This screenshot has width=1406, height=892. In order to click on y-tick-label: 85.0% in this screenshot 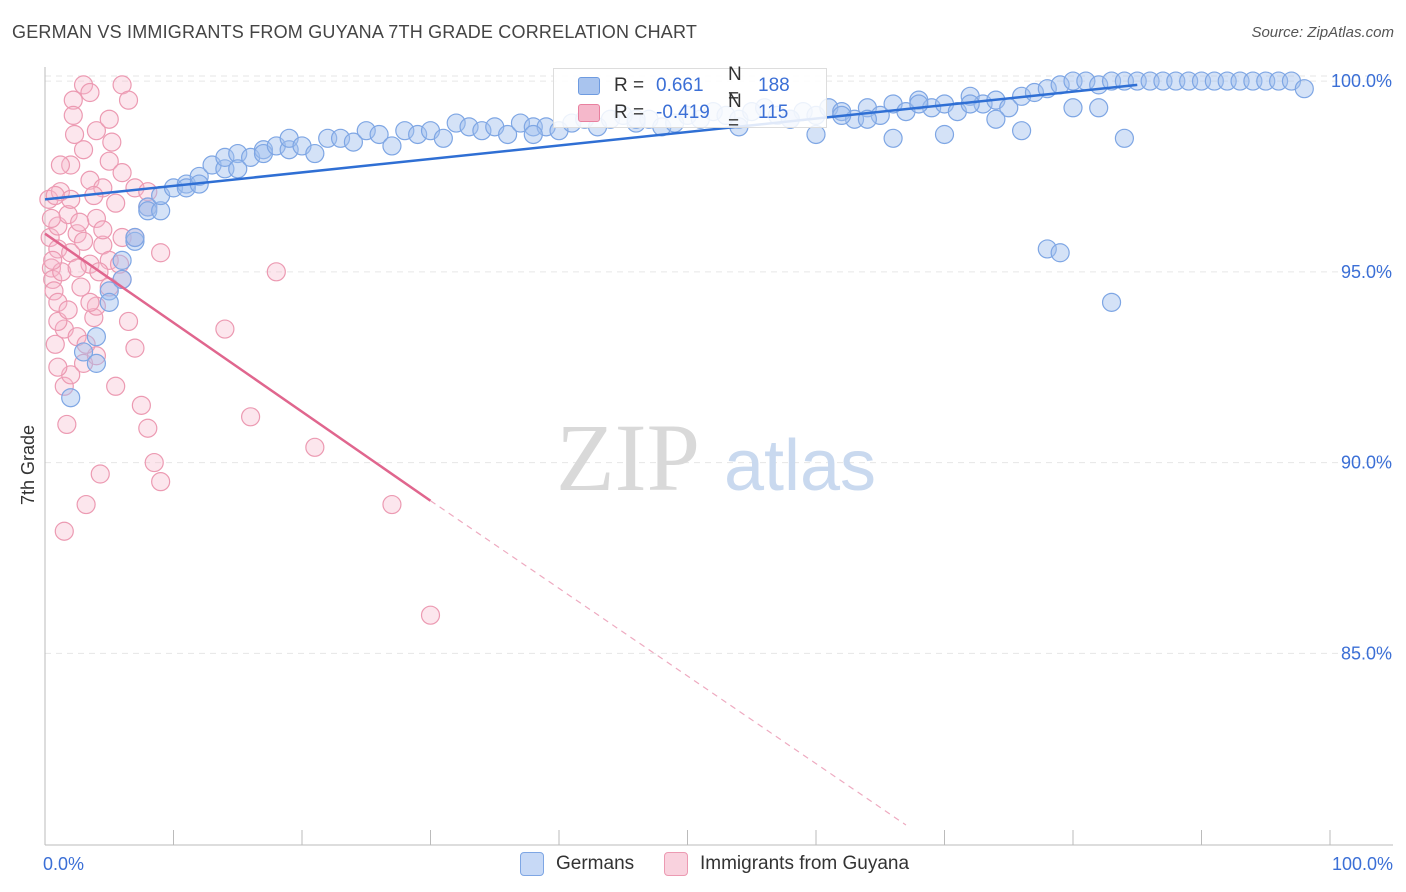, I will do `click(1366, 653)`.